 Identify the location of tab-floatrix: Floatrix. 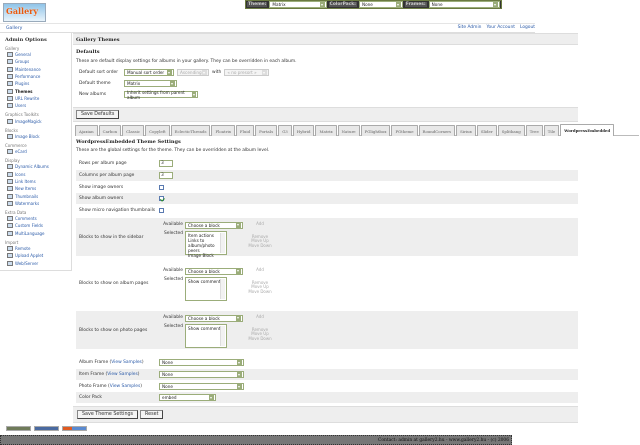
(223, 130).